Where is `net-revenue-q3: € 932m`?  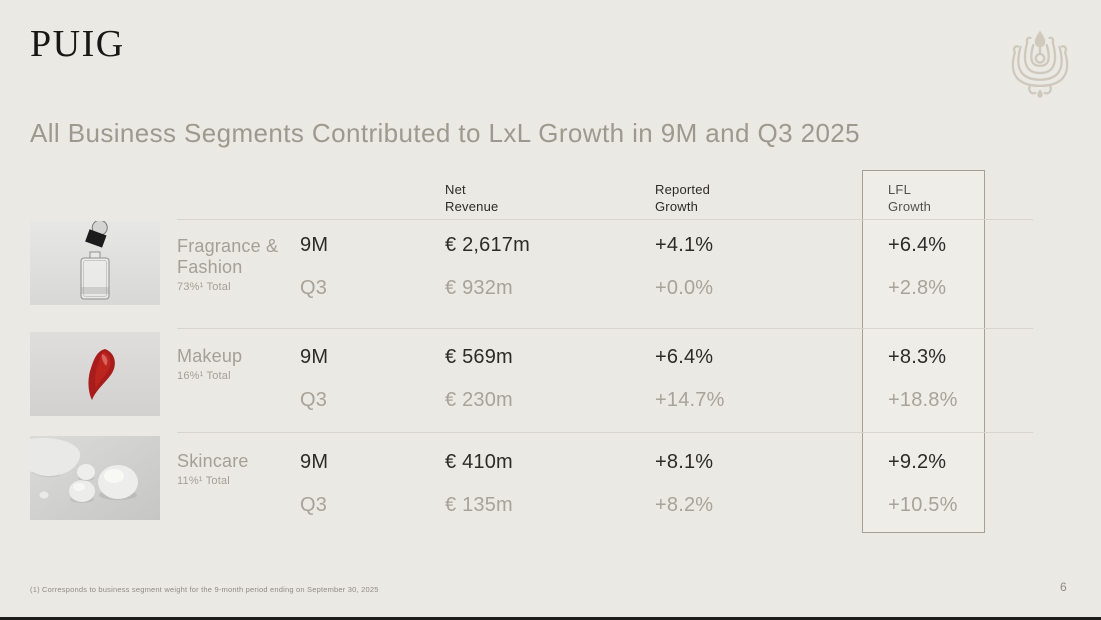
net-revenue-q3: € 932m is located at coordinates (479, 288).